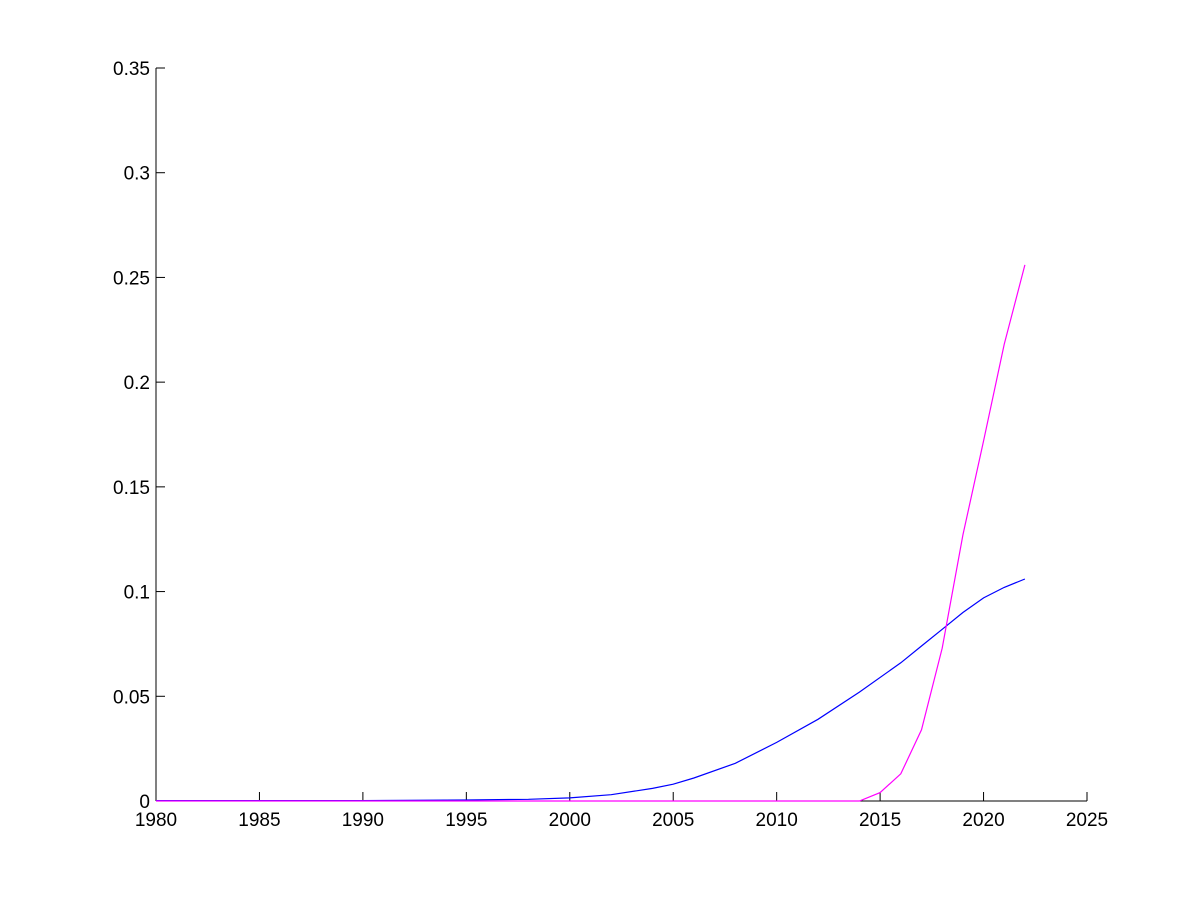  I want to click on x-tick-label: 2020, so click(983, 820).